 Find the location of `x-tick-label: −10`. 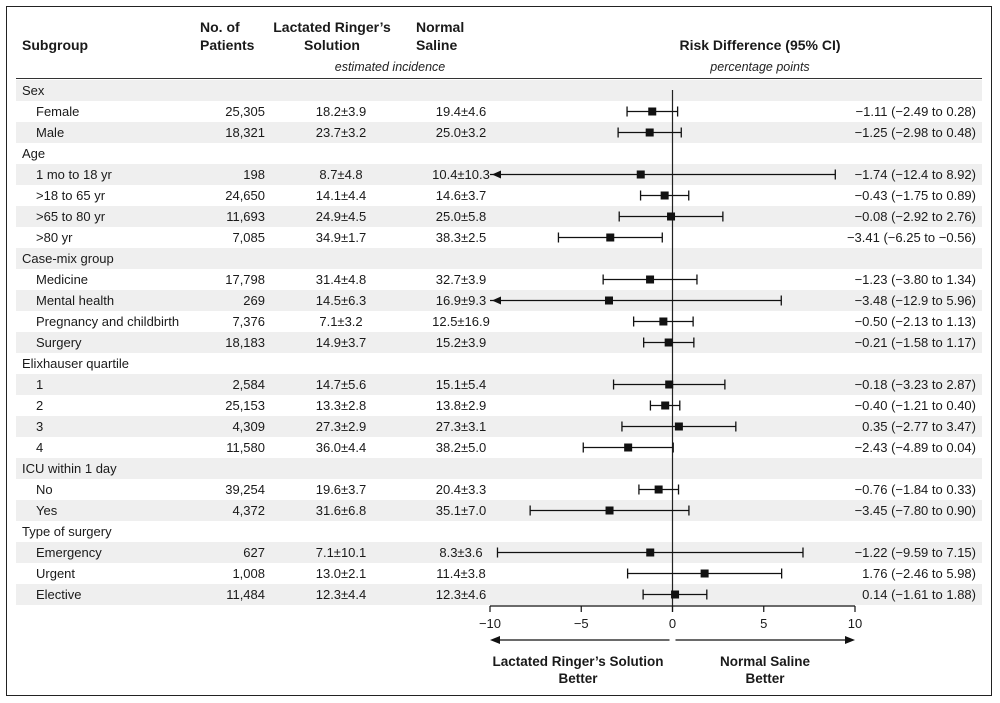

x-tick-label: −10 is located at coordinates (490, 623).